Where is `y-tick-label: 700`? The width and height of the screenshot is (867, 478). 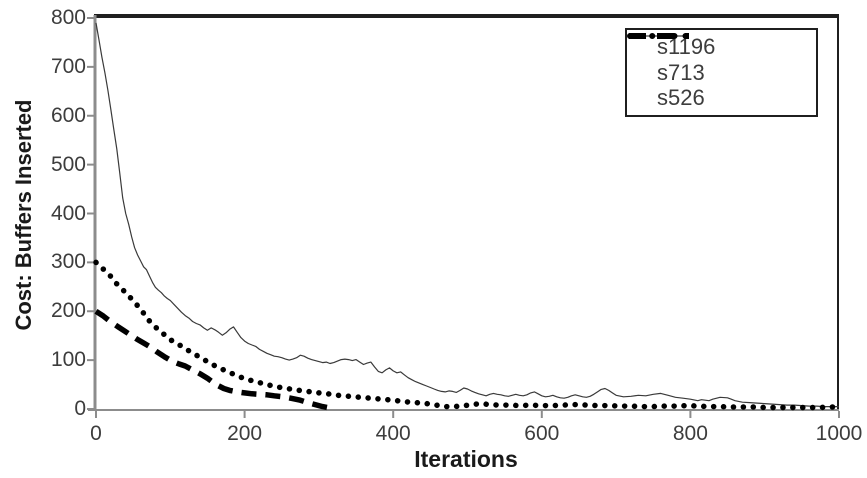 y-tick-label: 700 is located at coordinates (68, 66).